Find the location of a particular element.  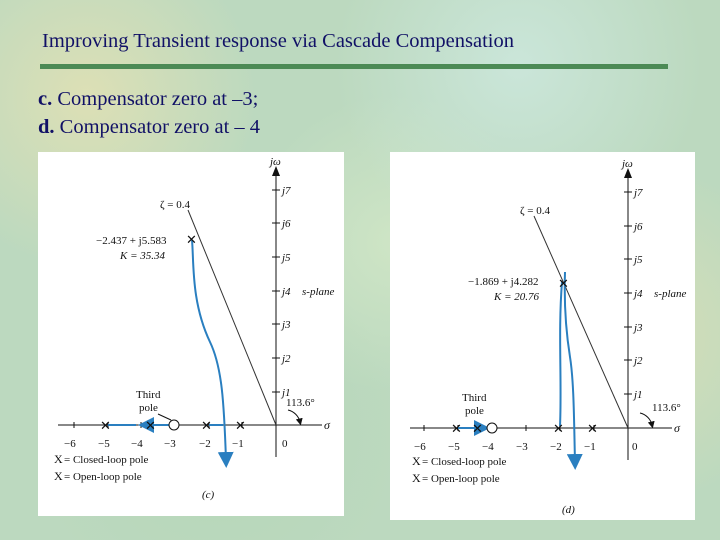

d-point-label: −1.869 + j4.282 is located at coordinates (503, 282).